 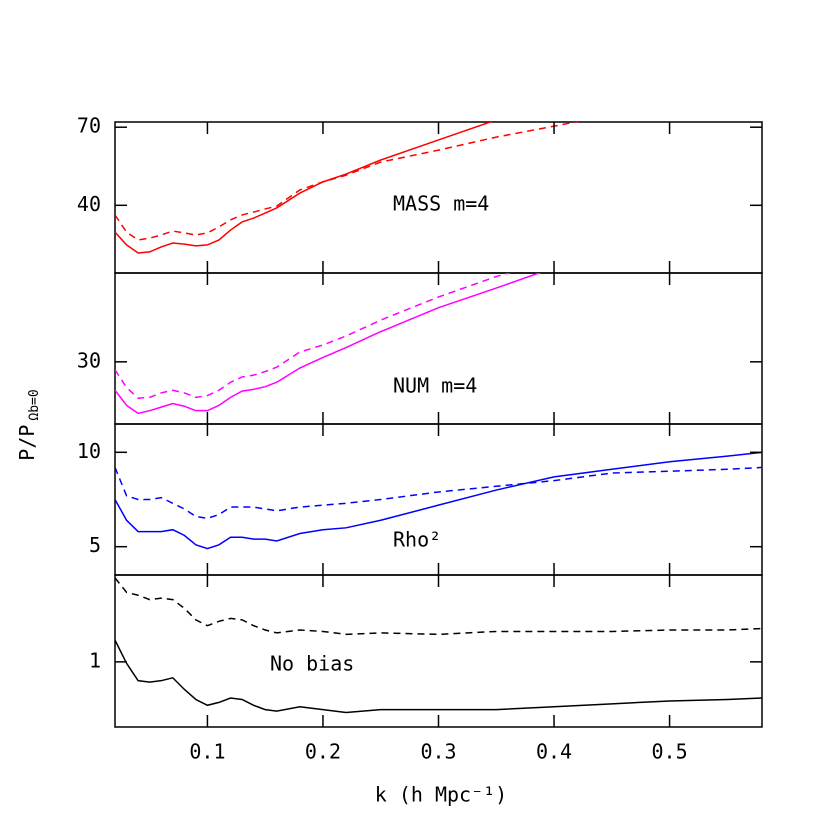 What do you see at coordinates (441, 795) in the screenshot?
I see `x-axis-label: k (h Mpc⁻¹)` at bounding box center [441, 795].